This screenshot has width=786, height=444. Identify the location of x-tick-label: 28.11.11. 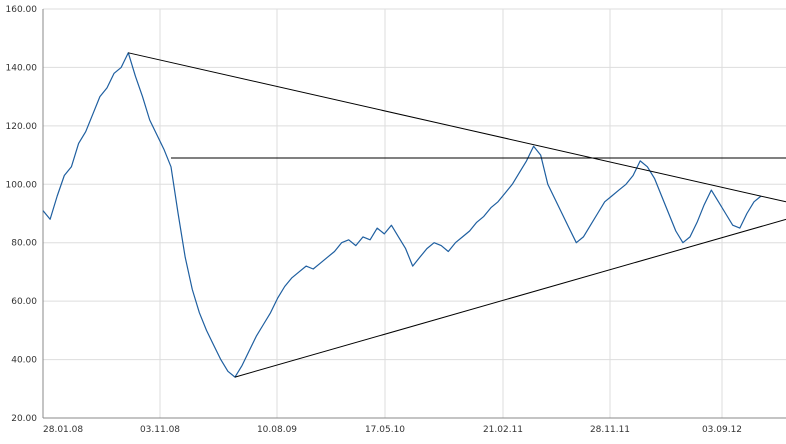
(610, 430).